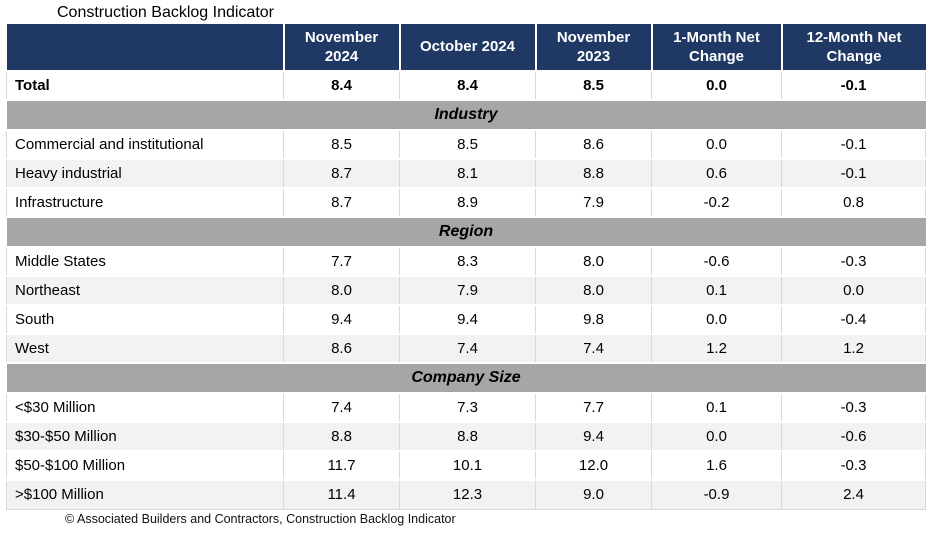 The height and width of the screenshot is (555, 936). I want to click on data-row: Infrastructure 8.7 8.9 7.9 -0.2 0.8, so click(466, 203).